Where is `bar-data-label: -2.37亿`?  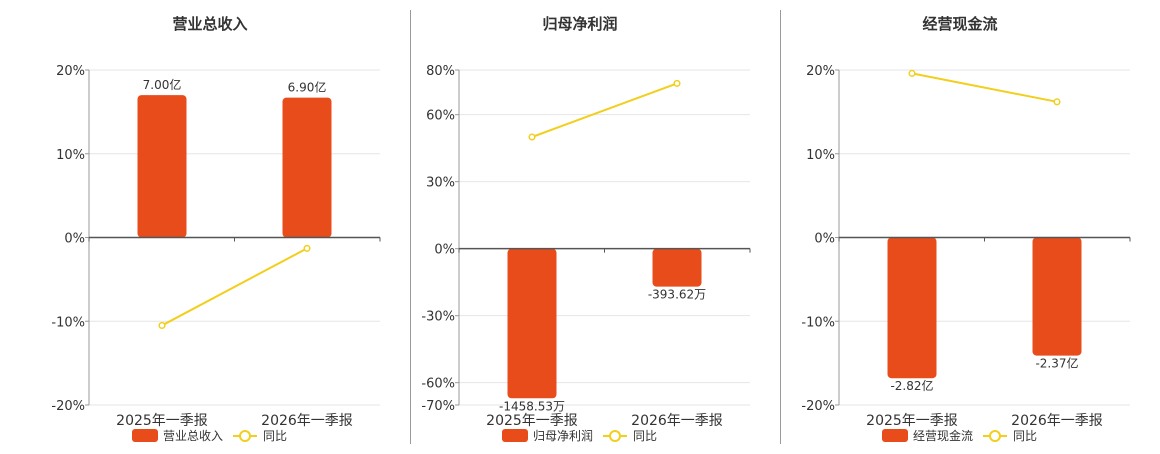 bar-data-label: -2.37亿 is located at coordinates (1056, 363).